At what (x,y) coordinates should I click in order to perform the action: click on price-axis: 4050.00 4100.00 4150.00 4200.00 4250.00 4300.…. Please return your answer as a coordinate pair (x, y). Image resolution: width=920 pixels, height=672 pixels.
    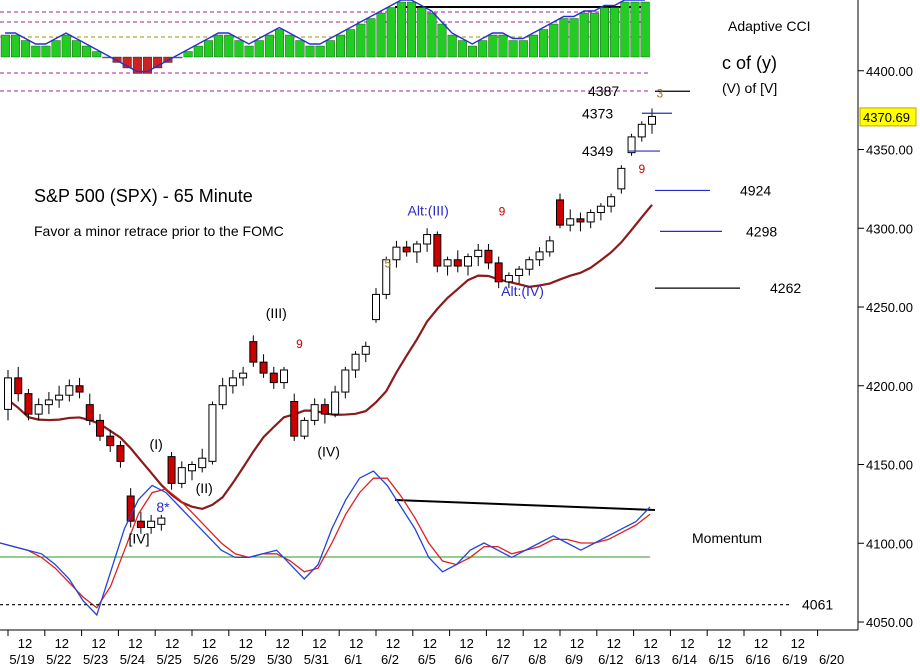
    Looking at the image, I should click on (887, 347).